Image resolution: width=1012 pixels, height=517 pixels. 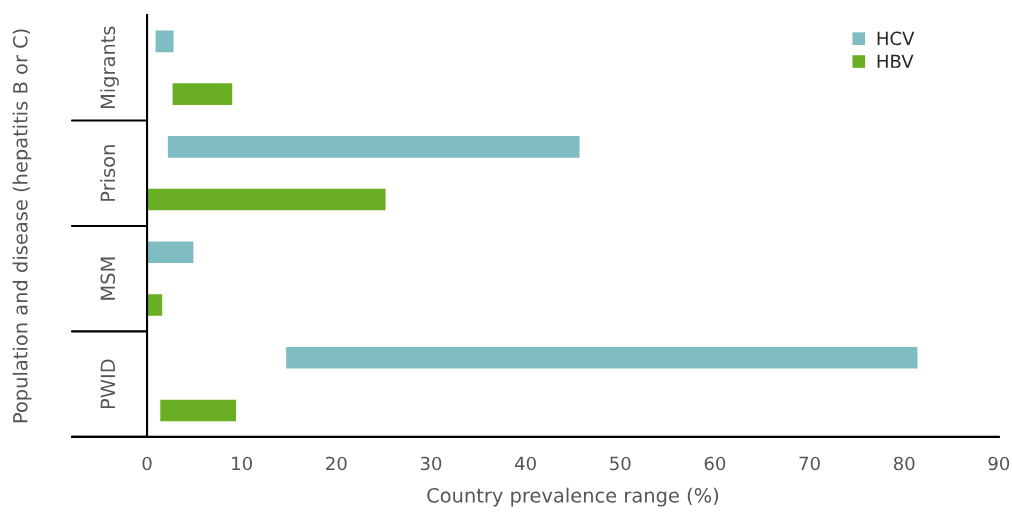 What do you see at coordinates (108, 173) in the screenshot?
I see `y-tick-label: Prison` at bounding box center [108, 173].